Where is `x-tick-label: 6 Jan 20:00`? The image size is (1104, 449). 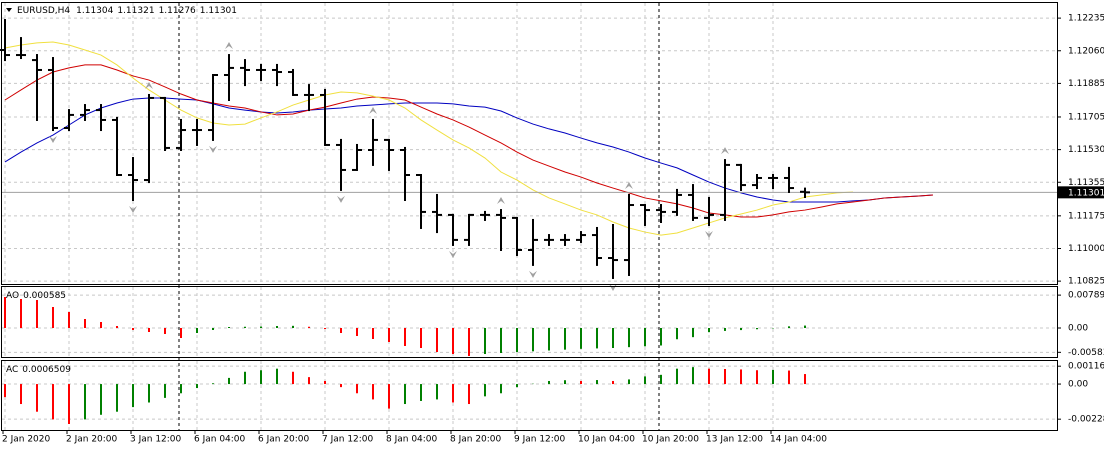
x-tick-label: 6 Jan 20:00 is located at coordinates (284, 440).